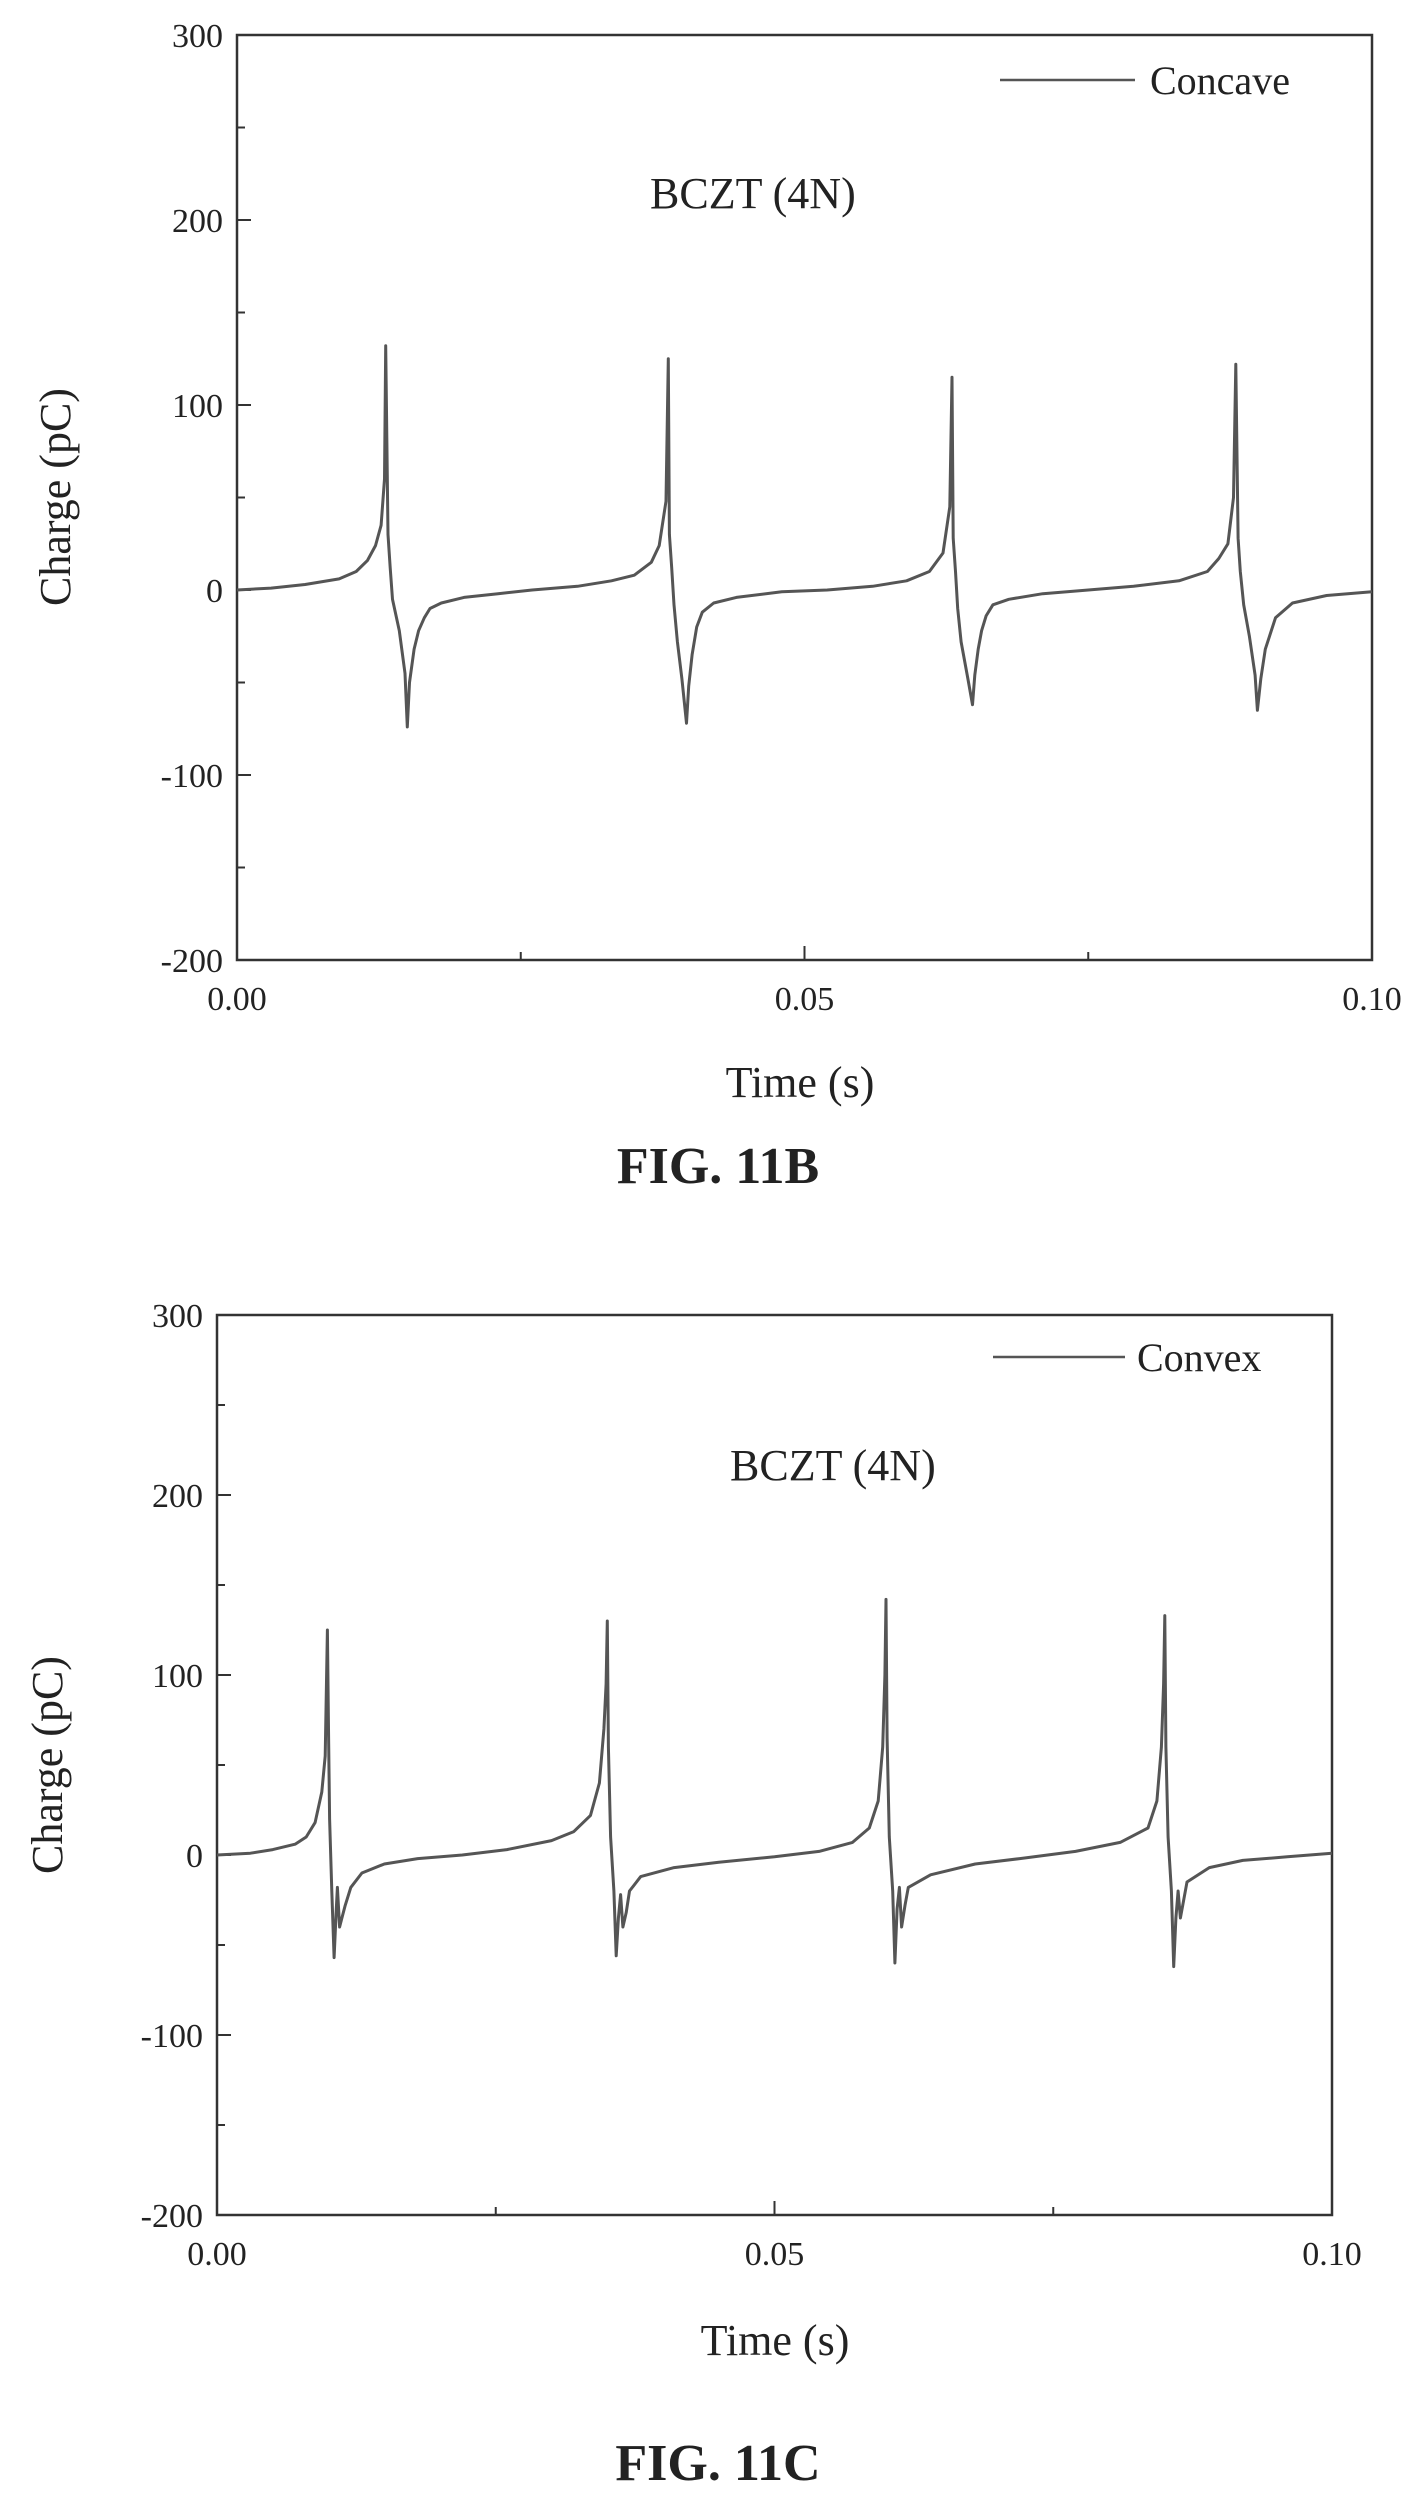 Image resolution: width=1427 pixels, height=2517 pixels. What do you see at coordinates (718, 1166) in the screenshot?
I see `figure-caption-11b: FIG. 11B` at bounding box center [718, 1166].